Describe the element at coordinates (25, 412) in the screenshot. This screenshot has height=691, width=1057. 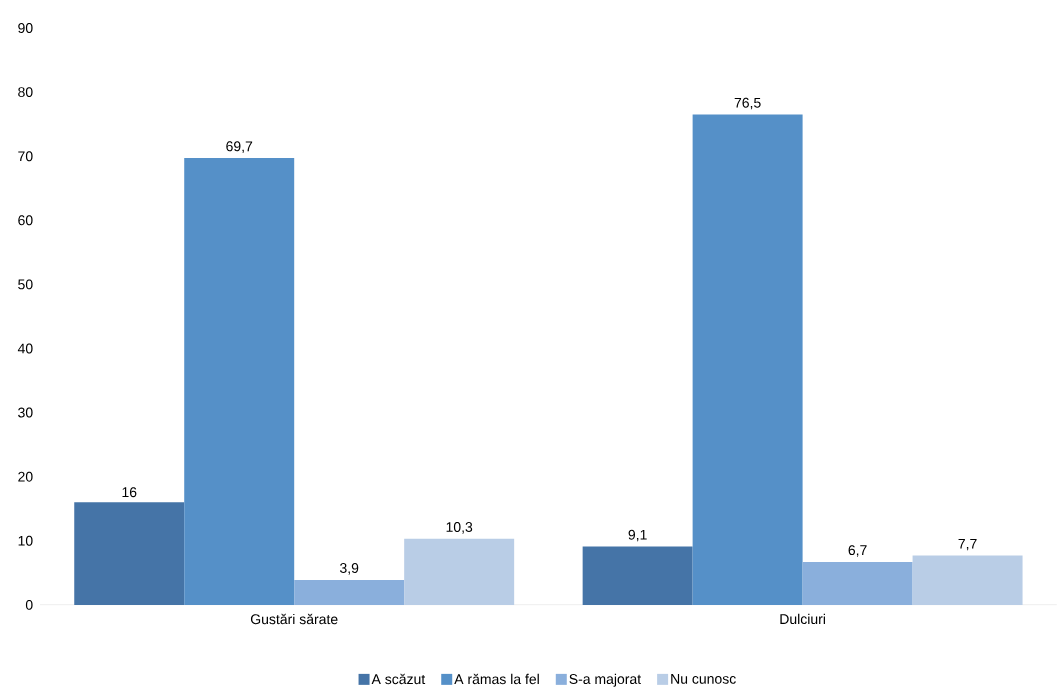
I see `y-tick-label: 30` at that location.